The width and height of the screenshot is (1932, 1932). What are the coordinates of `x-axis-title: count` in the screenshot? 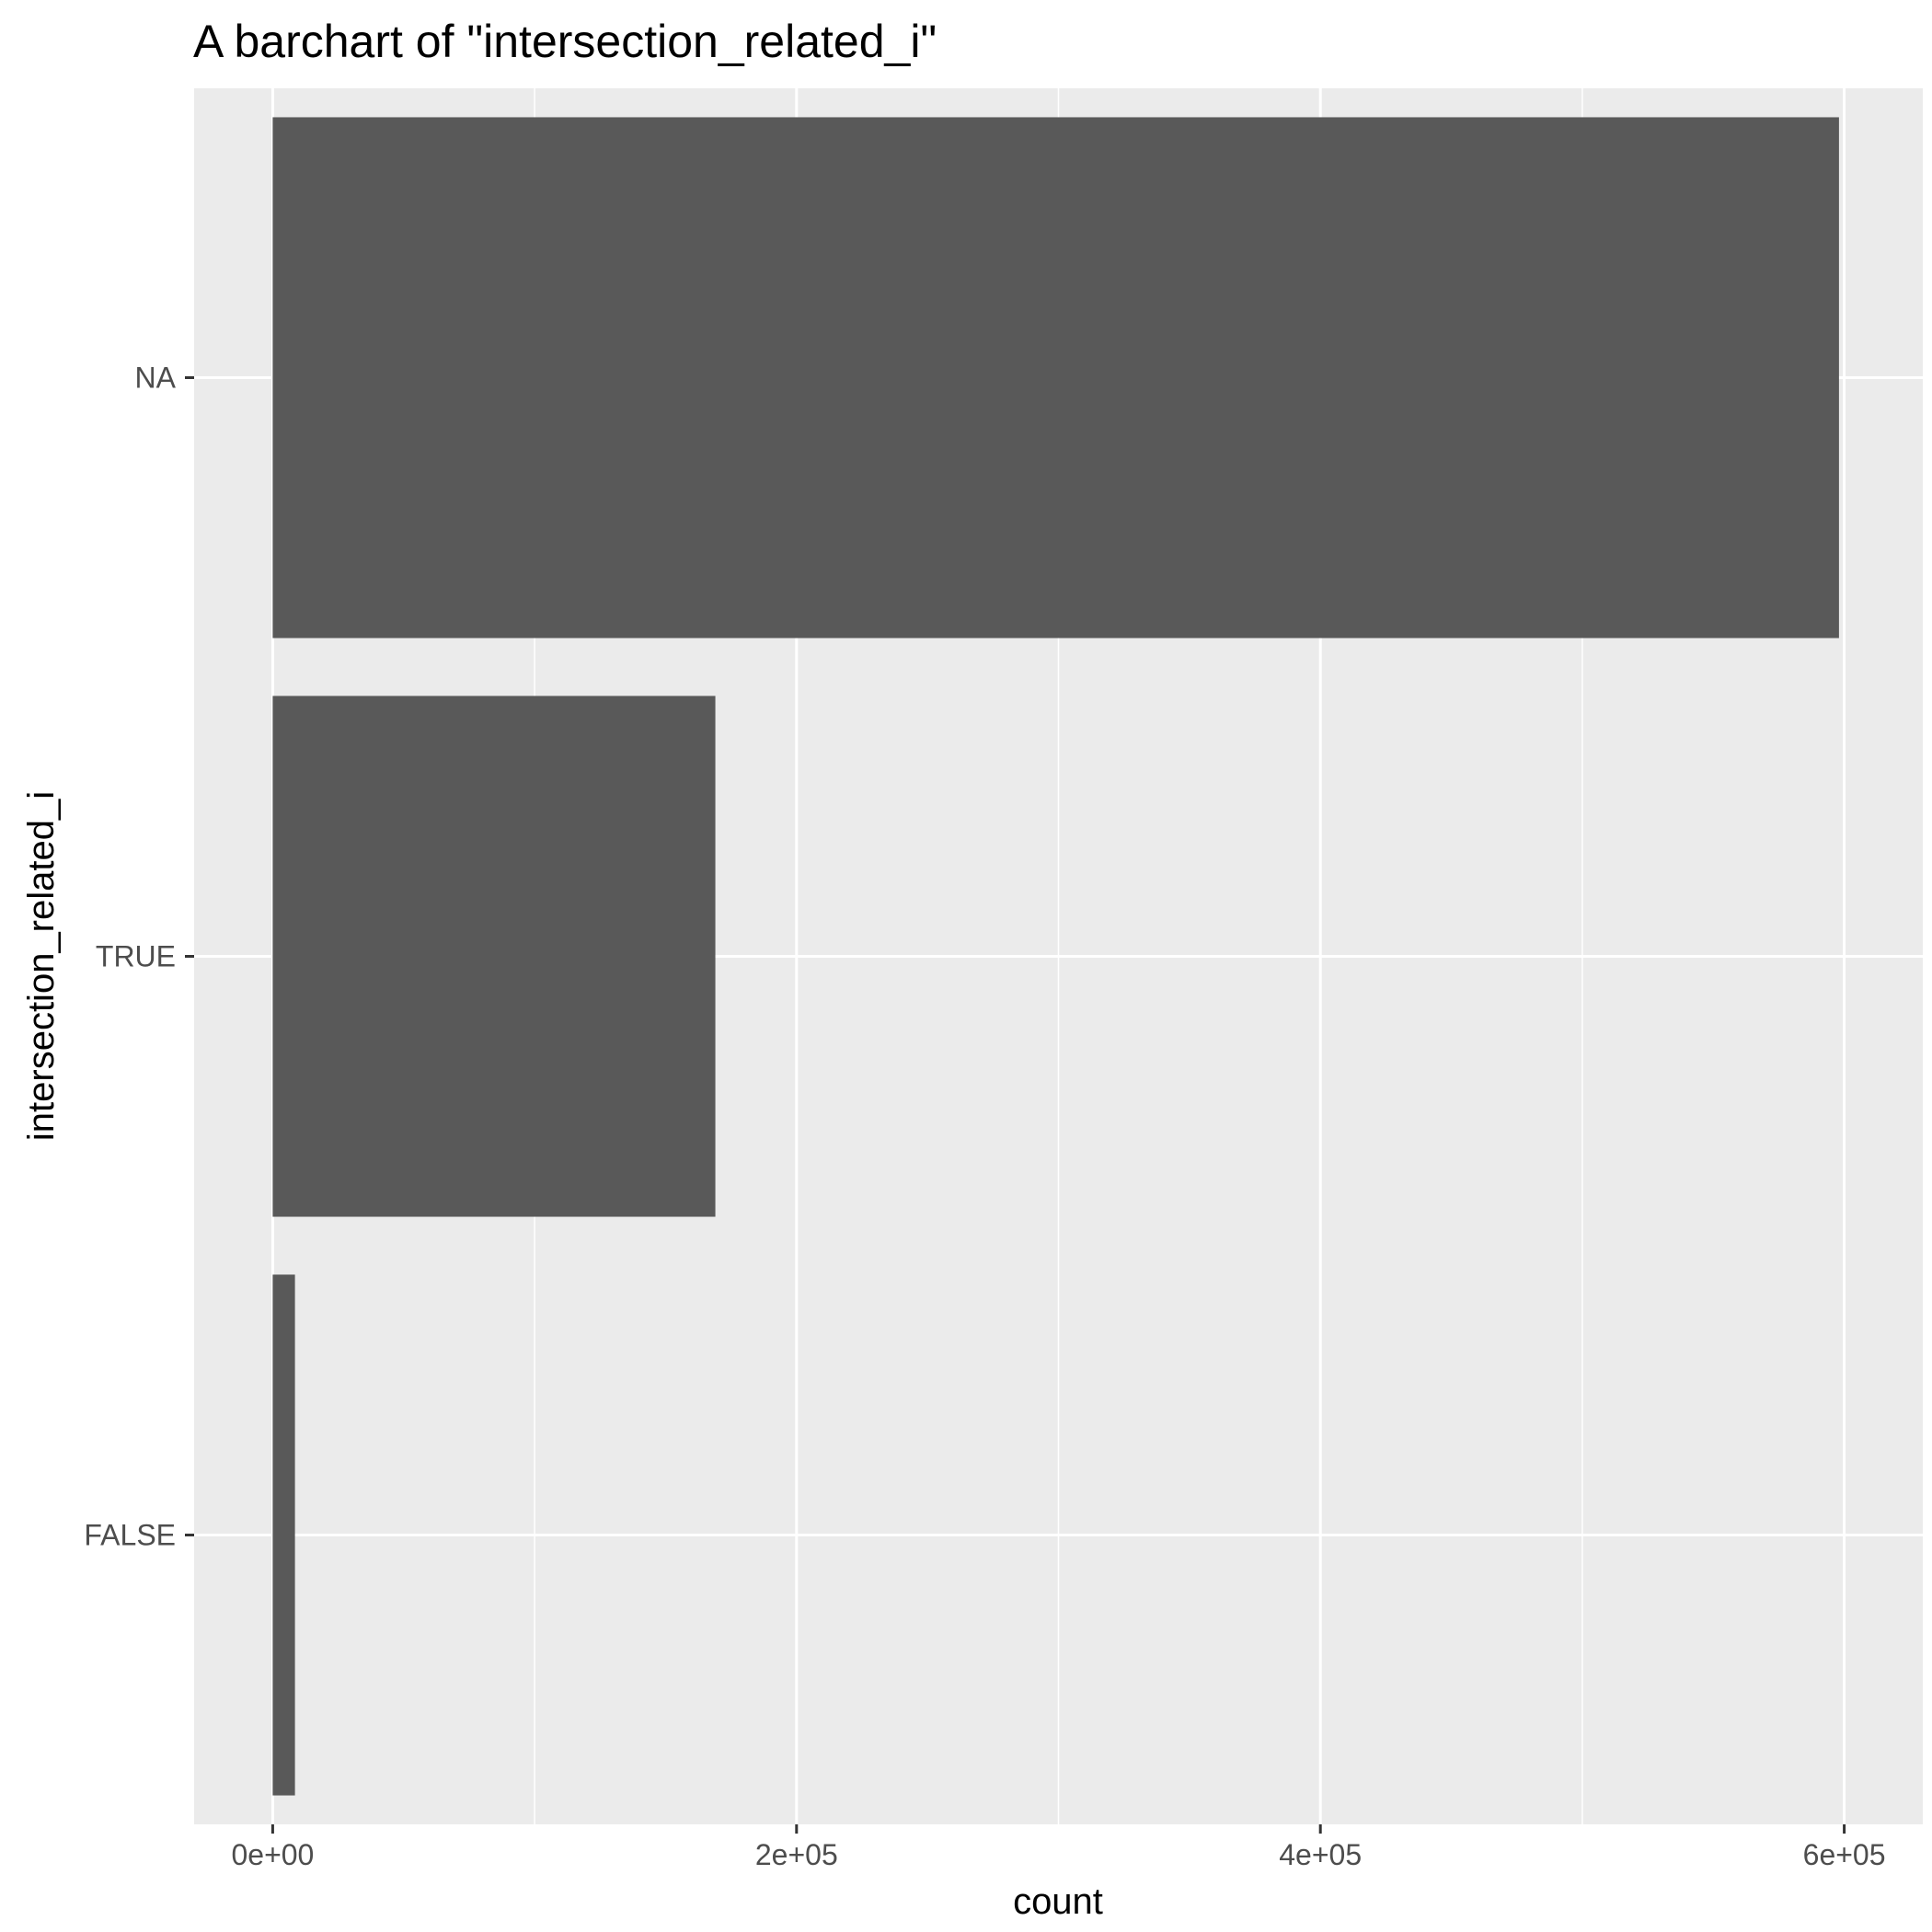 It's located at (1058, 1901).